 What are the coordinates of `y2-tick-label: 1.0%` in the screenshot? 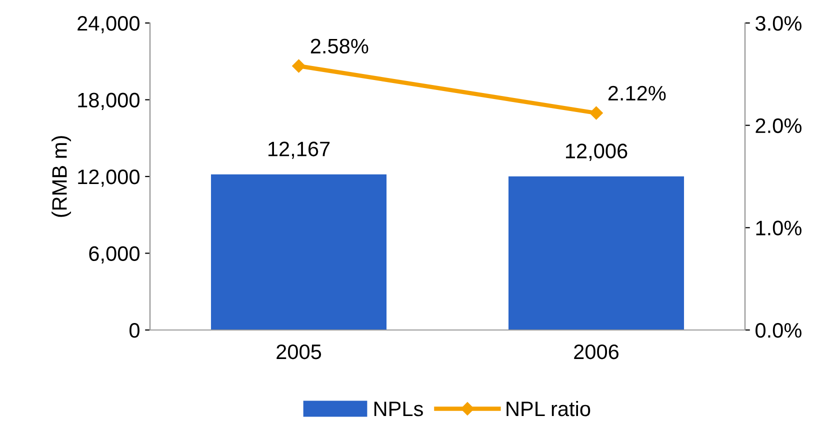 It's located at (779, 228).